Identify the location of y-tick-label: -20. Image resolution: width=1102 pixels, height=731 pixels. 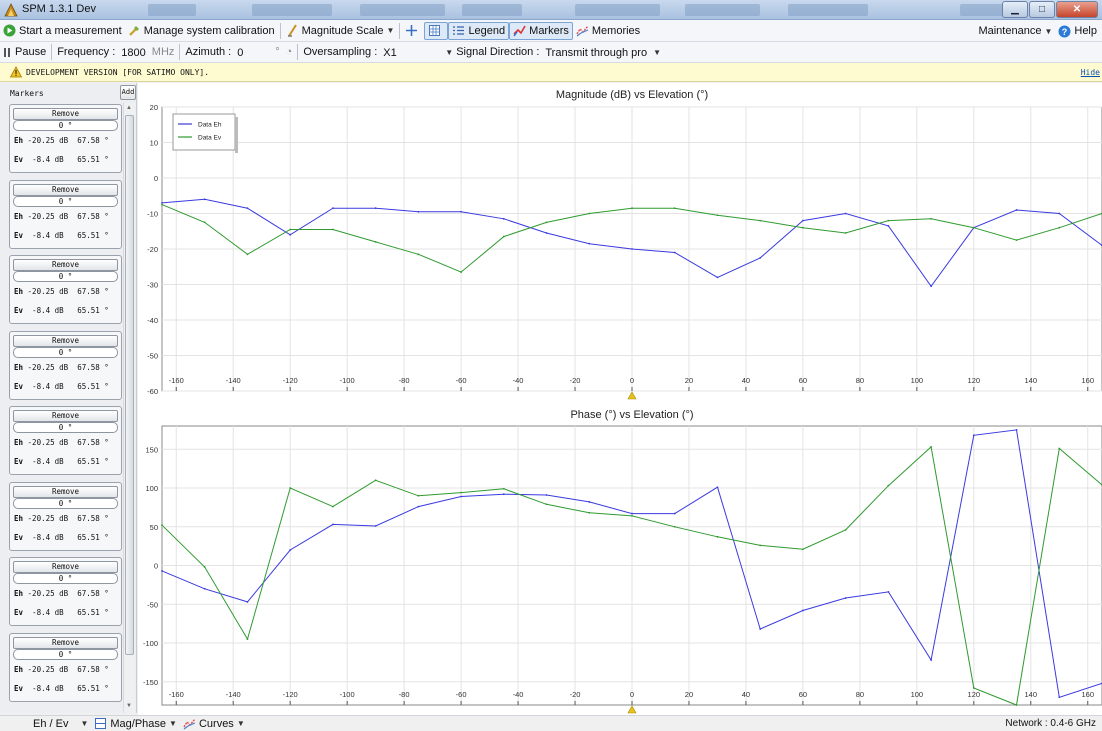
(152, 249).